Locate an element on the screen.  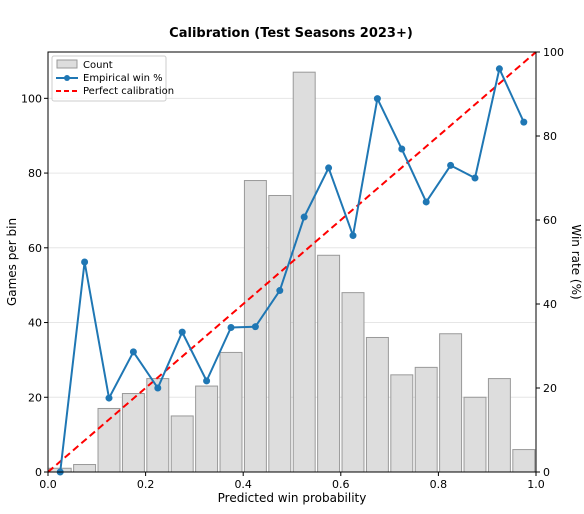
chart-title: Calibration (Test Seasons 2023+) is located at coordinates (291, 33).